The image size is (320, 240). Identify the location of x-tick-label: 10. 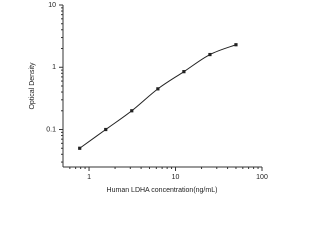
(176, 177).